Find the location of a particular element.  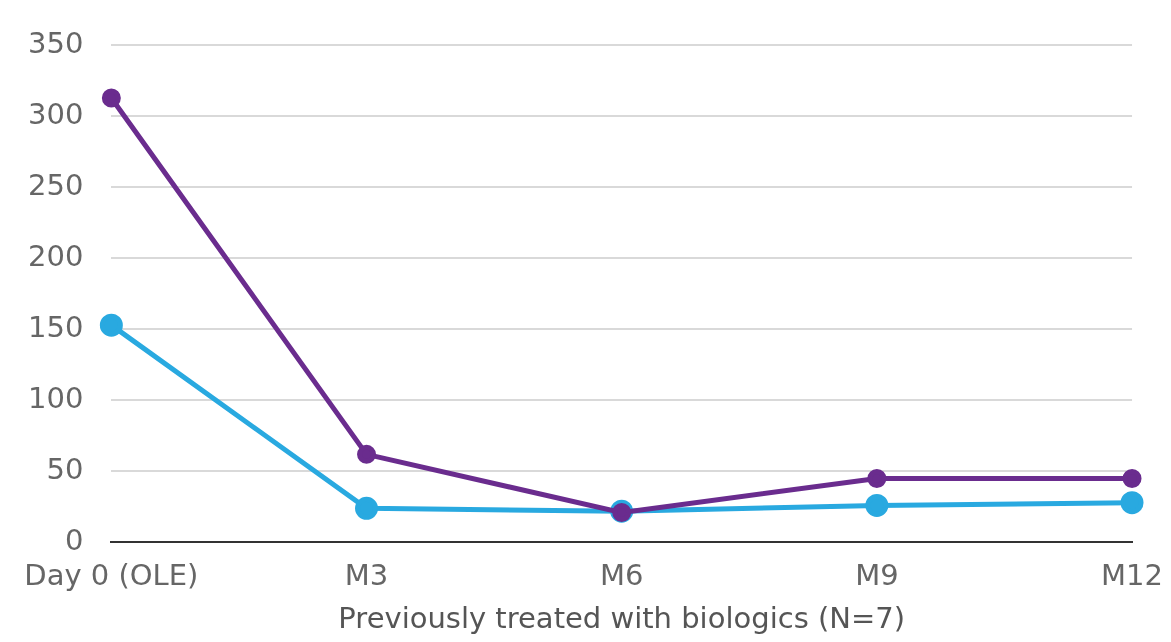

y-tick-label: 100 is located at coordinates (55, 397).